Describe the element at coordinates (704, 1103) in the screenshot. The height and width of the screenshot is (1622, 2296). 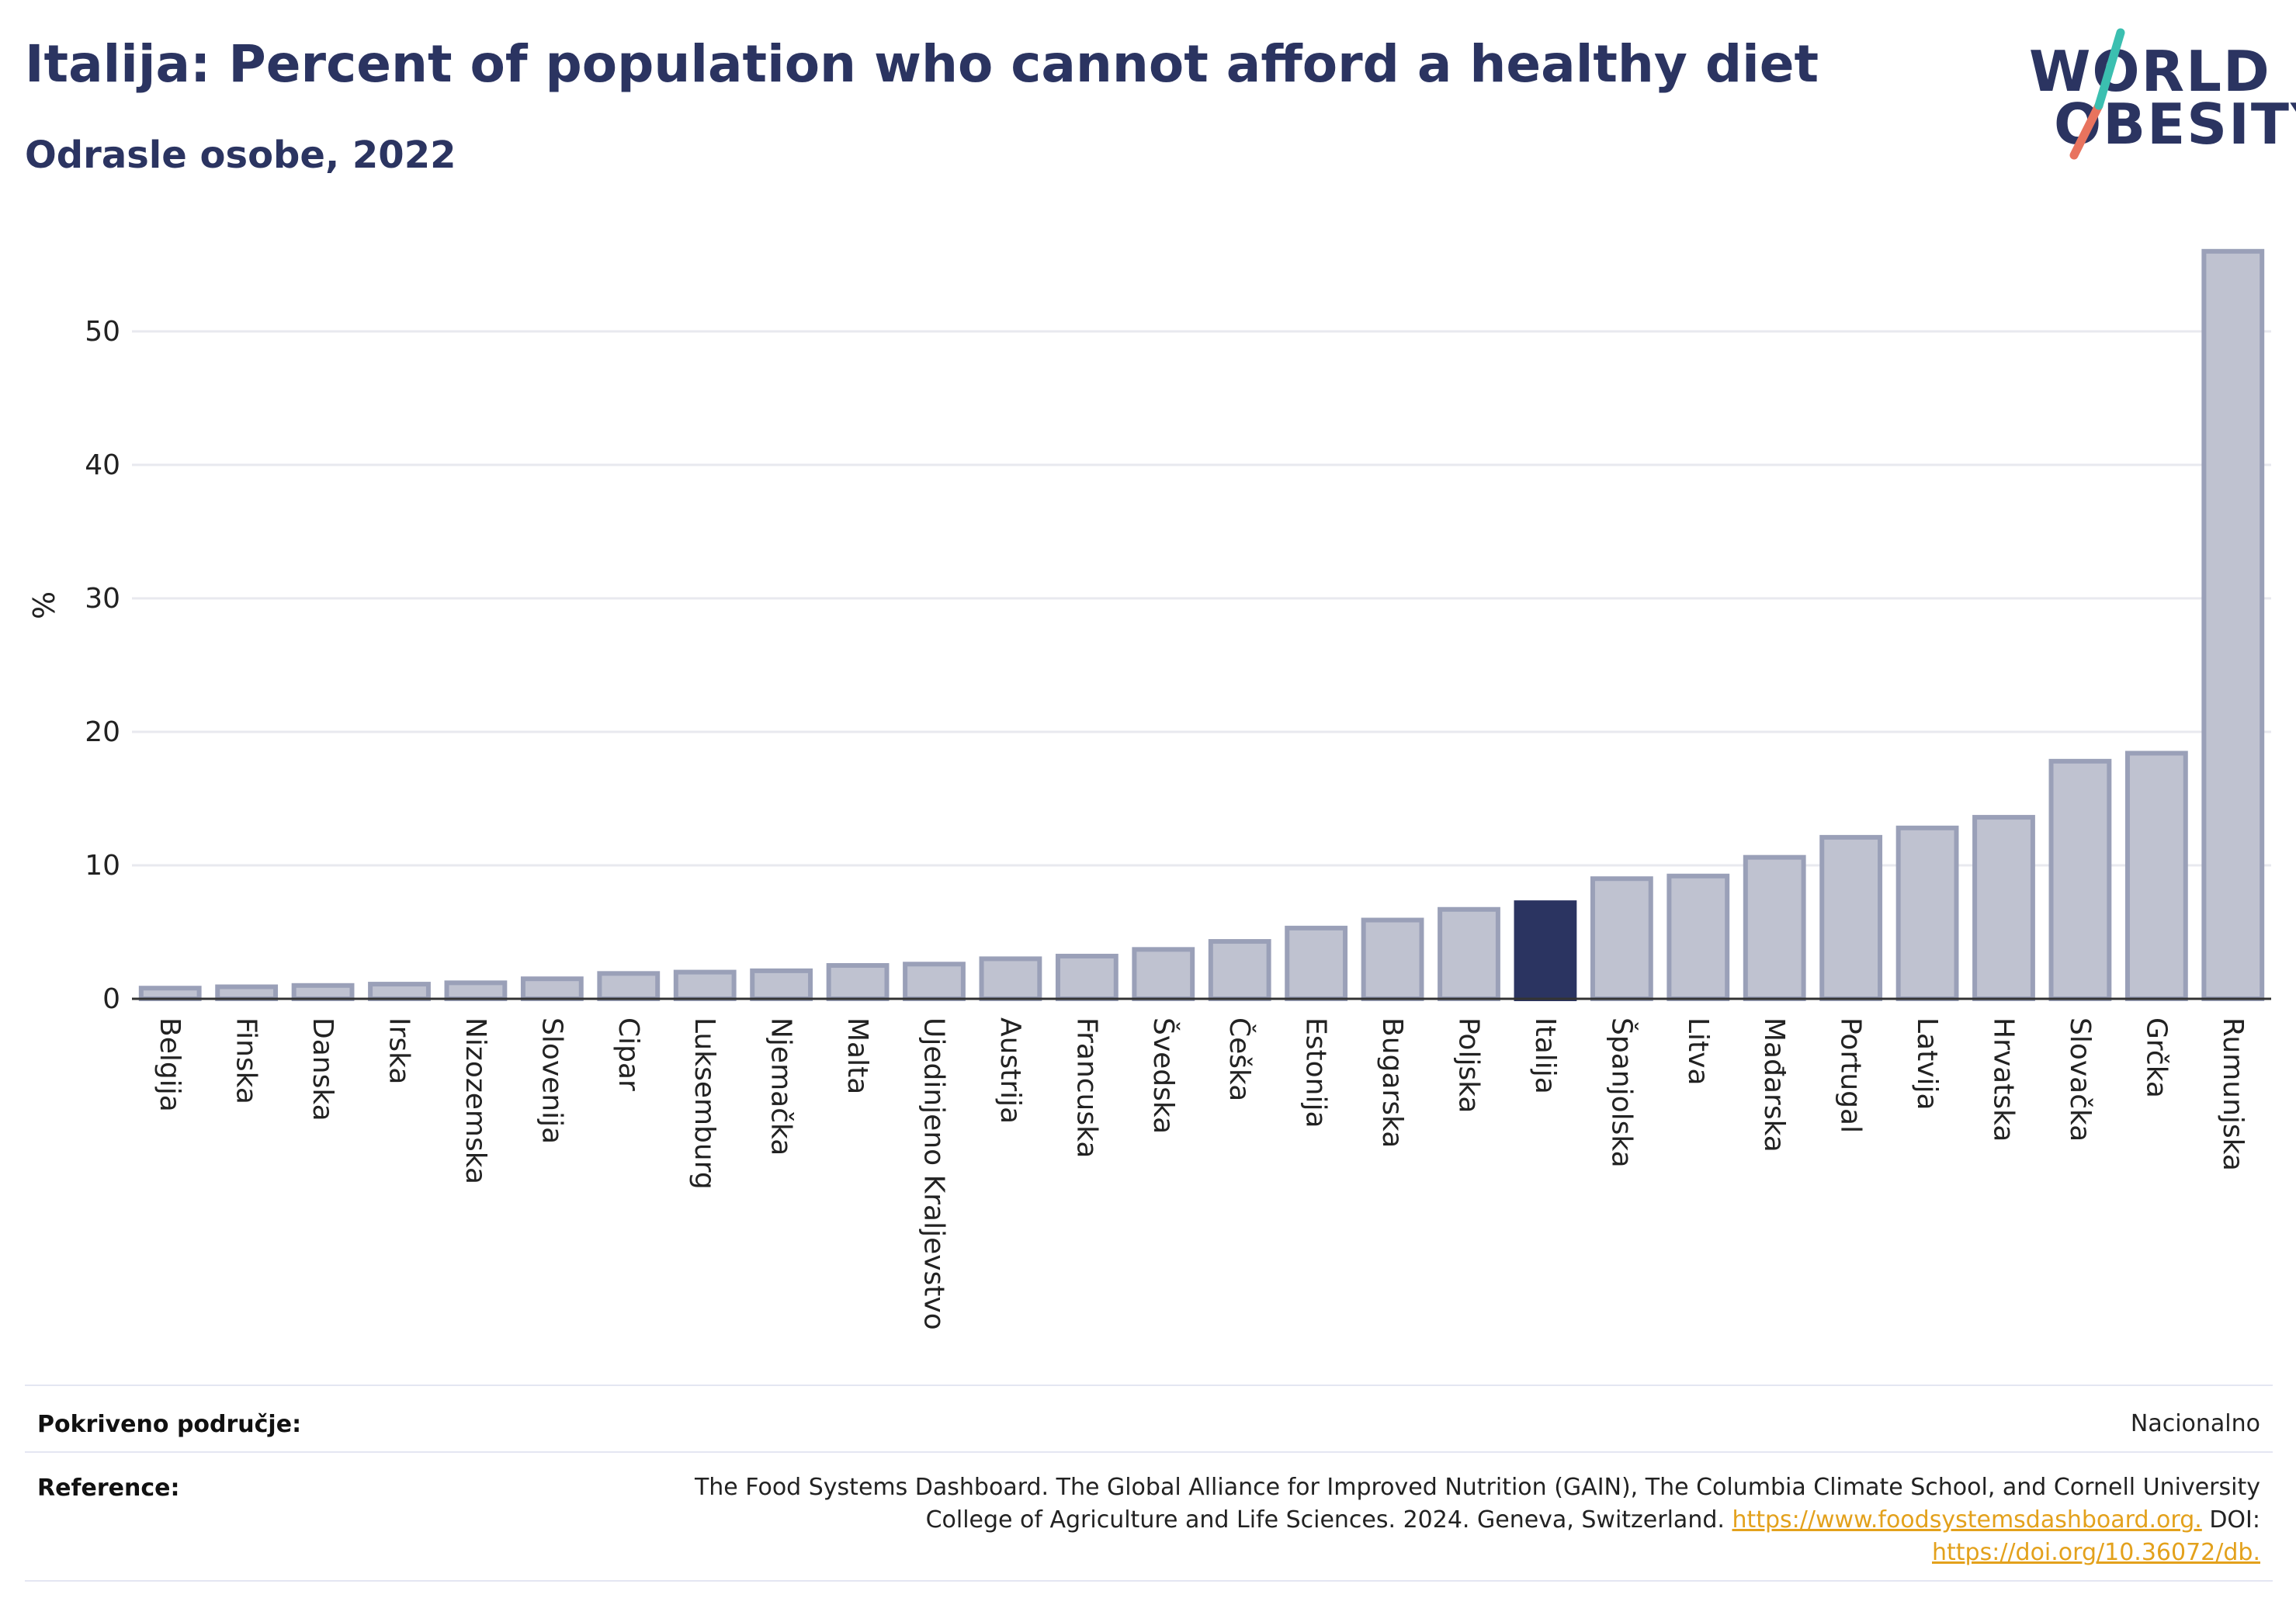
I see `x-tick-label: Luksemburg` at that location.